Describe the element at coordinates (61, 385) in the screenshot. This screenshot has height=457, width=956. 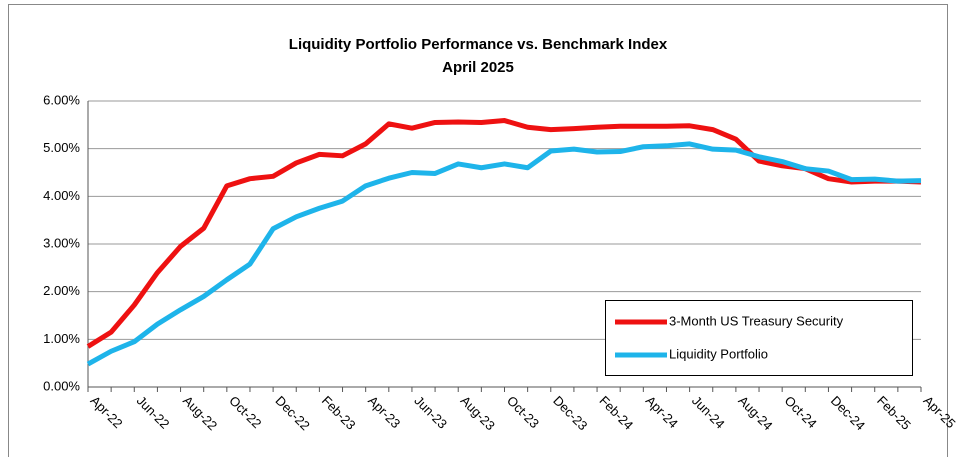
I see `y-tick-label: 0.00%` at that location.